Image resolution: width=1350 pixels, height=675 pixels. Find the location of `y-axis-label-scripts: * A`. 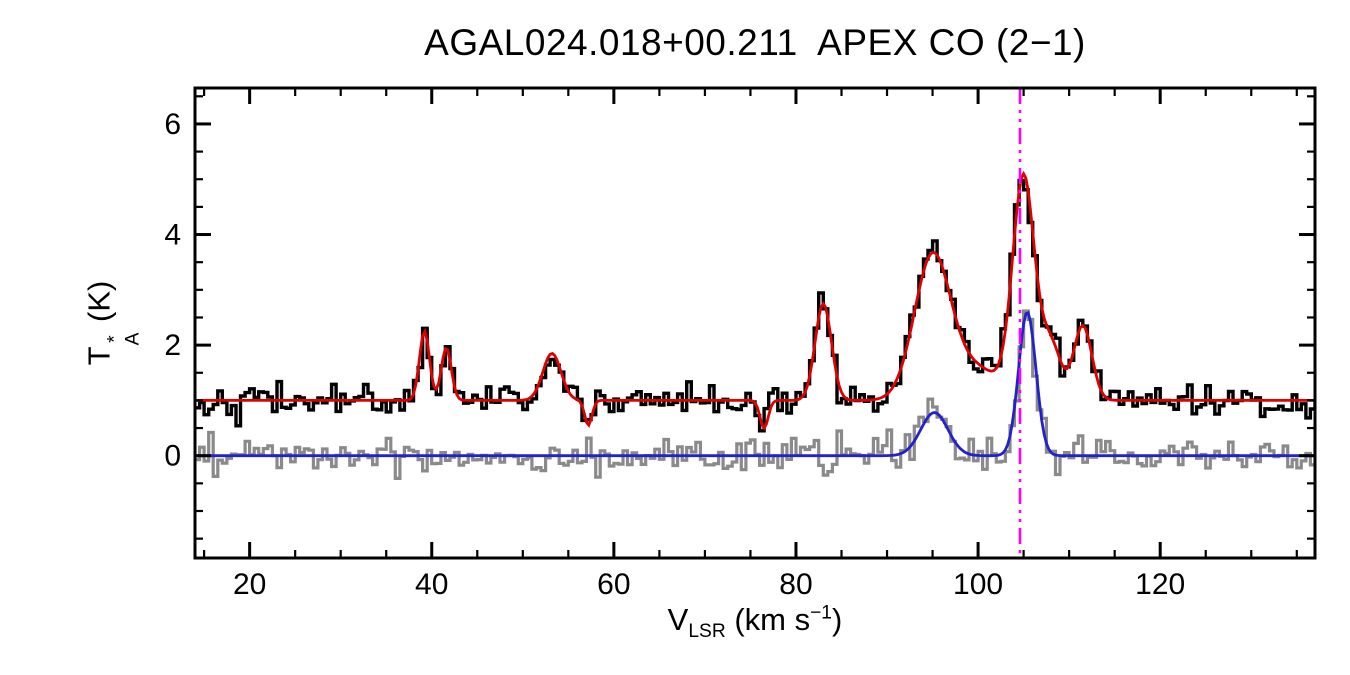

y-axis-label-scripts: * A is located at coordinates (124, 339).